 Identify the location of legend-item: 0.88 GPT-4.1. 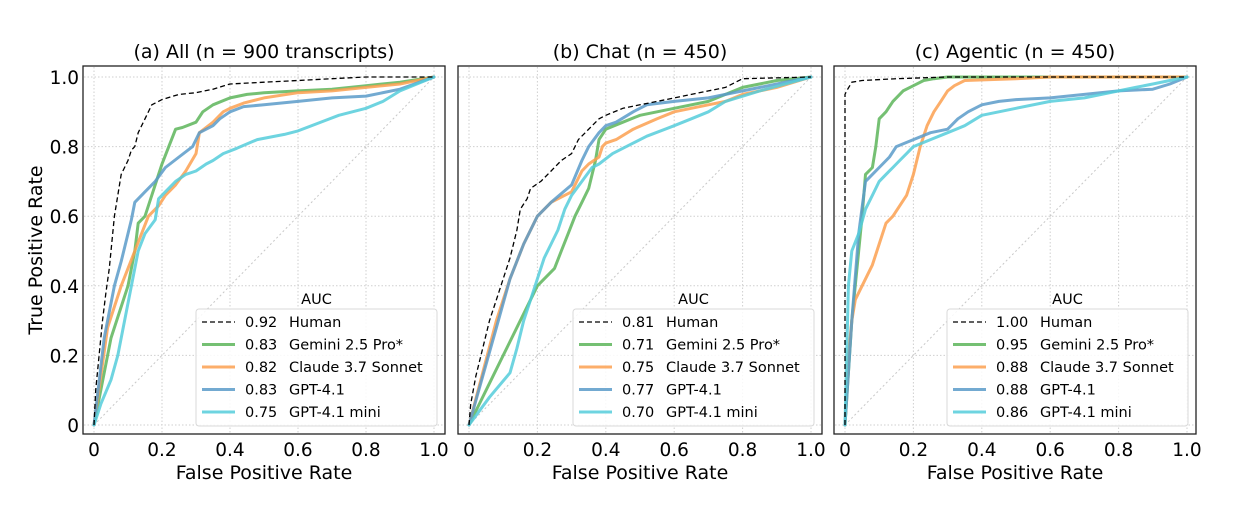
(1024, 391).